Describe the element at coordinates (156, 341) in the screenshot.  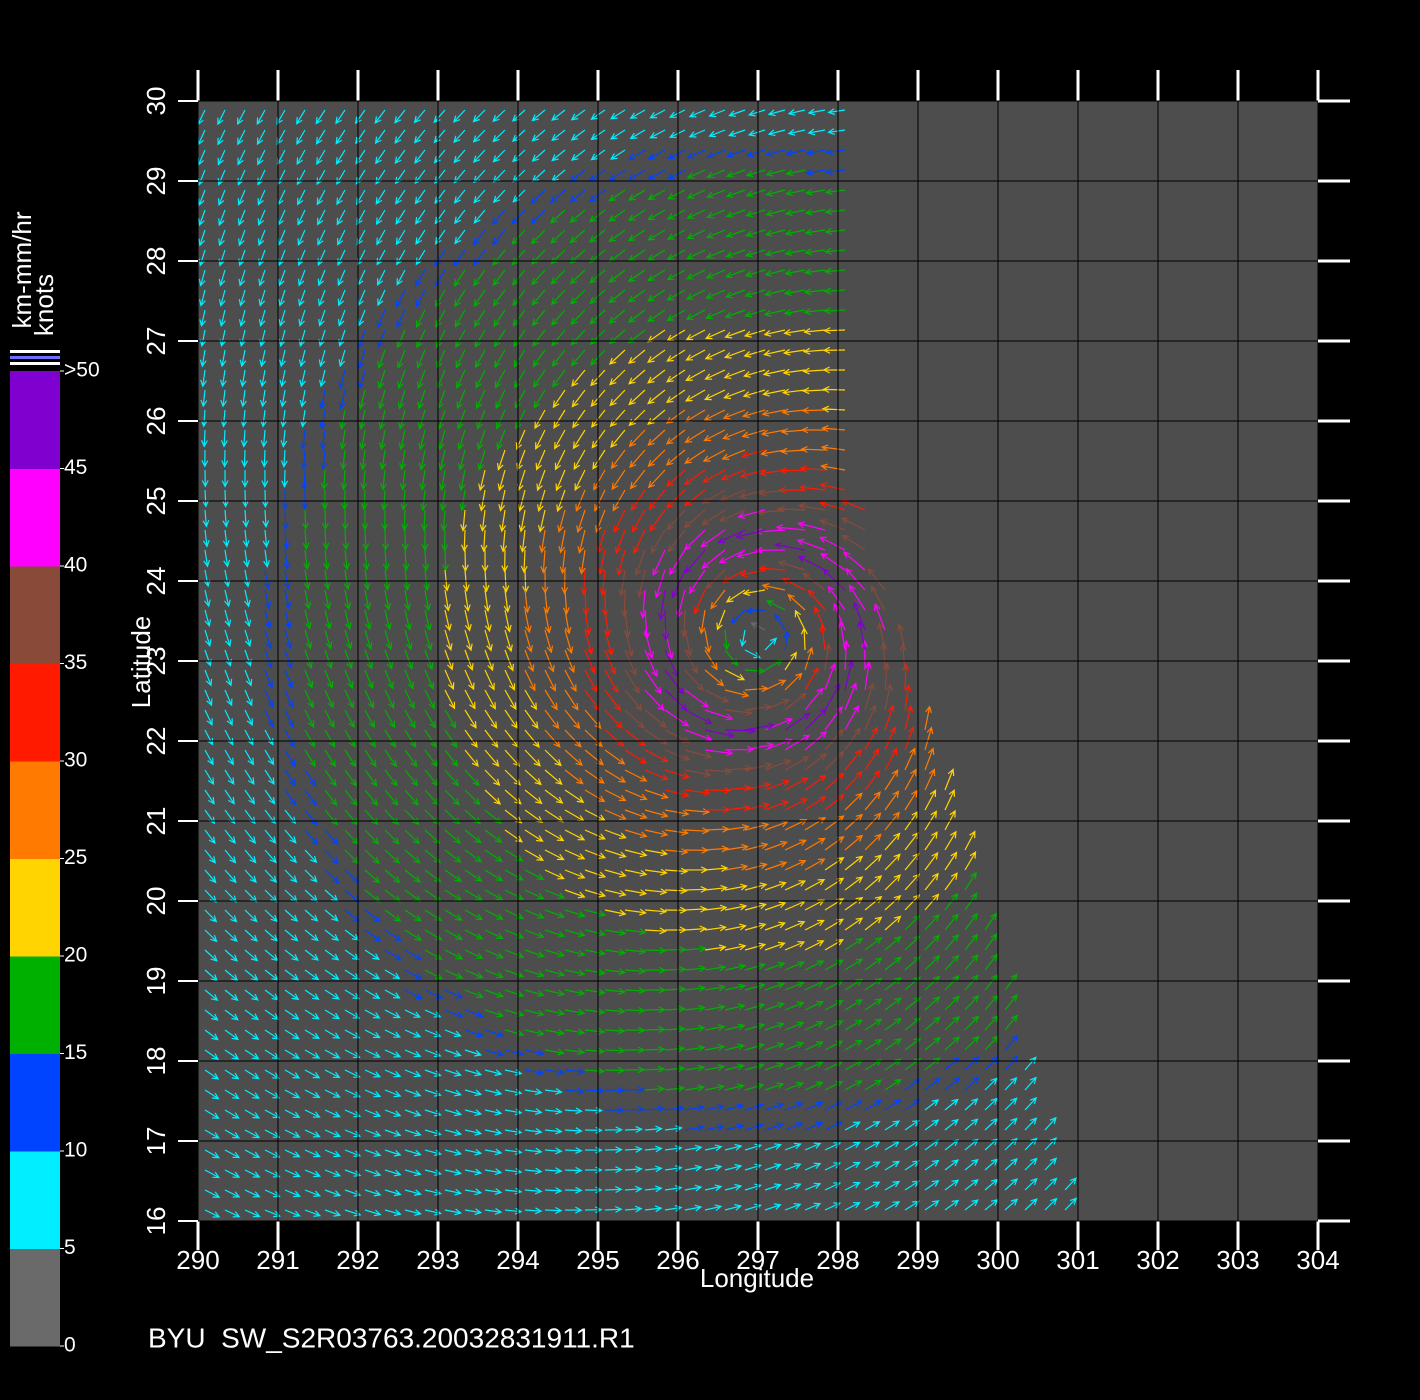
I see `y-tick-label: 27` at that location.